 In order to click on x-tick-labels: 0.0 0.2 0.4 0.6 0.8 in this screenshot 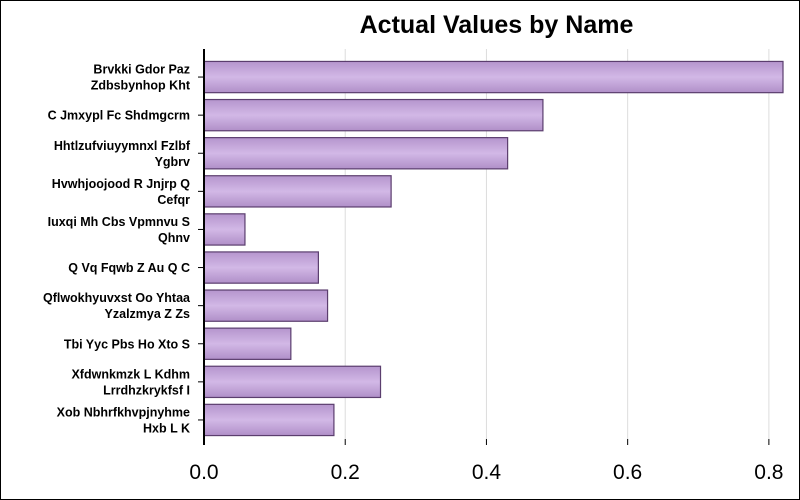, I will do `click(486, 472)`.